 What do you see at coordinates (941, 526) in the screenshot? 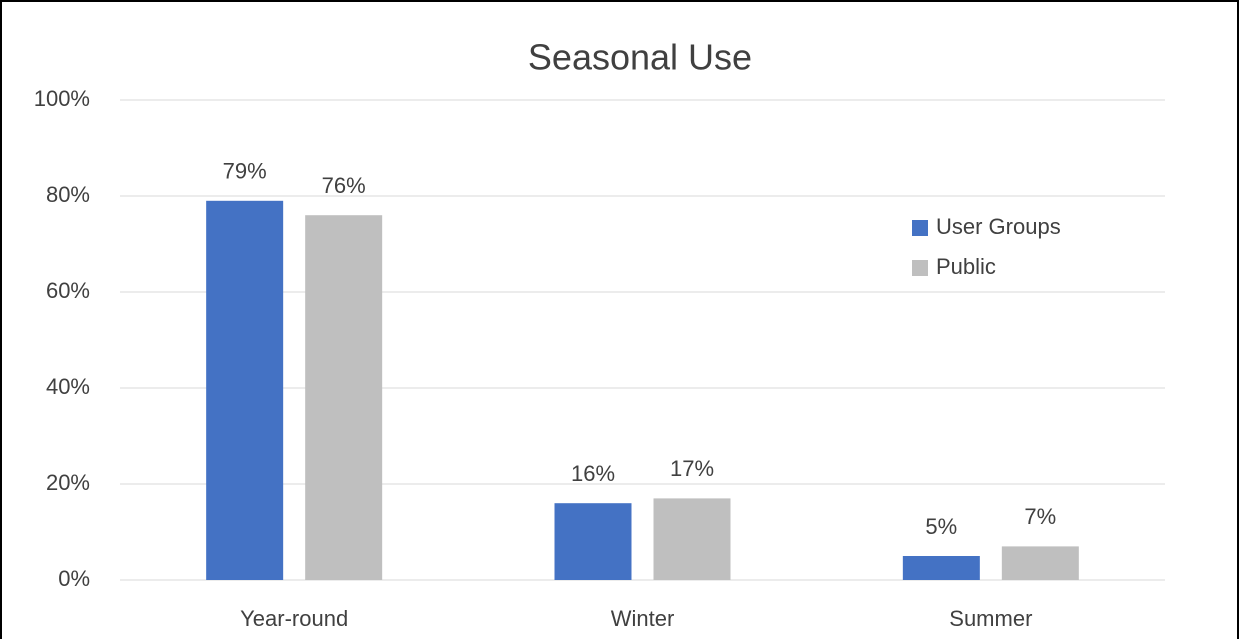
I see `data-label: 5%` at bounding box center [941, 526].